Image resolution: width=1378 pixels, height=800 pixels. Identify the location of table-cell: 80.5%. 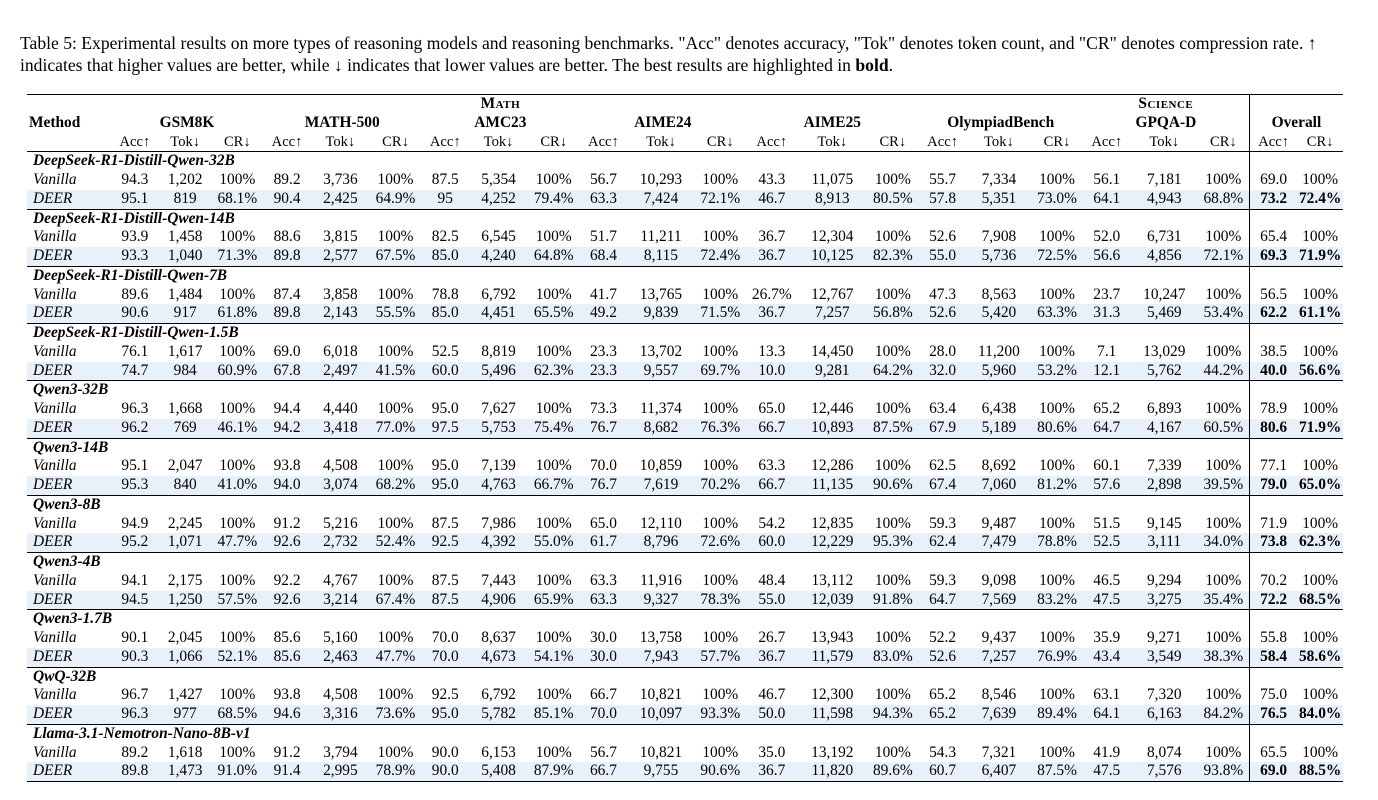
(893, 199).